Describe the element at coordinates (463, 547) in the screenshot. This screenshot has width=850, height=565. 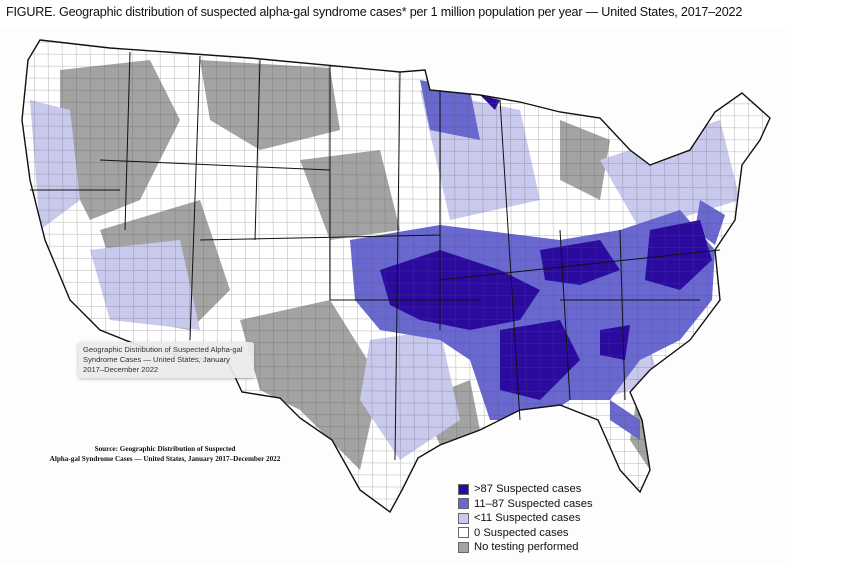
I see `legend-swatch-no-testing` at that location.